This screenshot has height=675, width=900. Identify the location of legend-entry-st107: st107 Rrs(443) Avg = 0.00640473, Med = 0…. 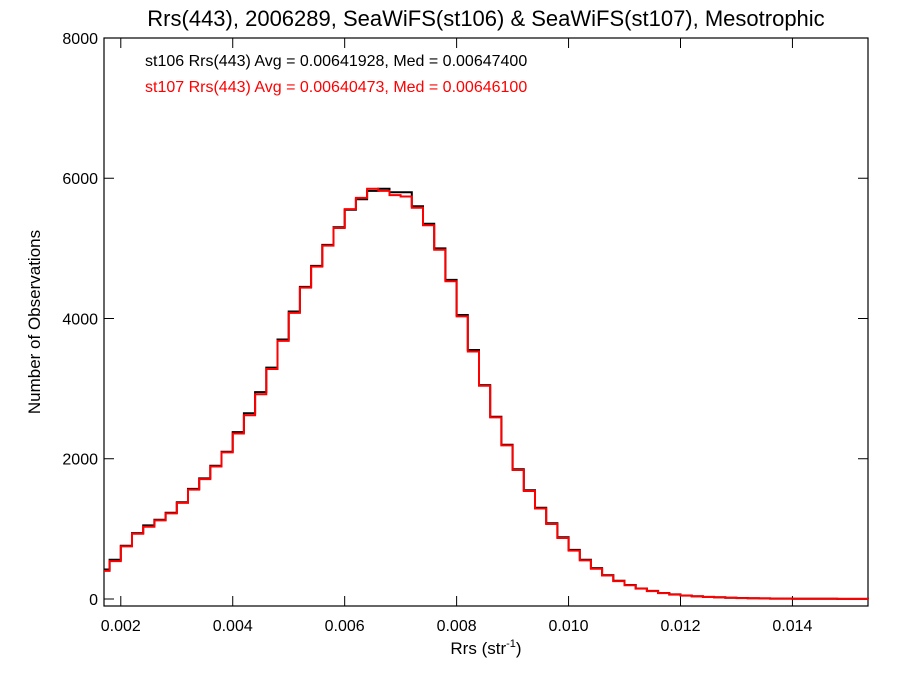
(336, 87).